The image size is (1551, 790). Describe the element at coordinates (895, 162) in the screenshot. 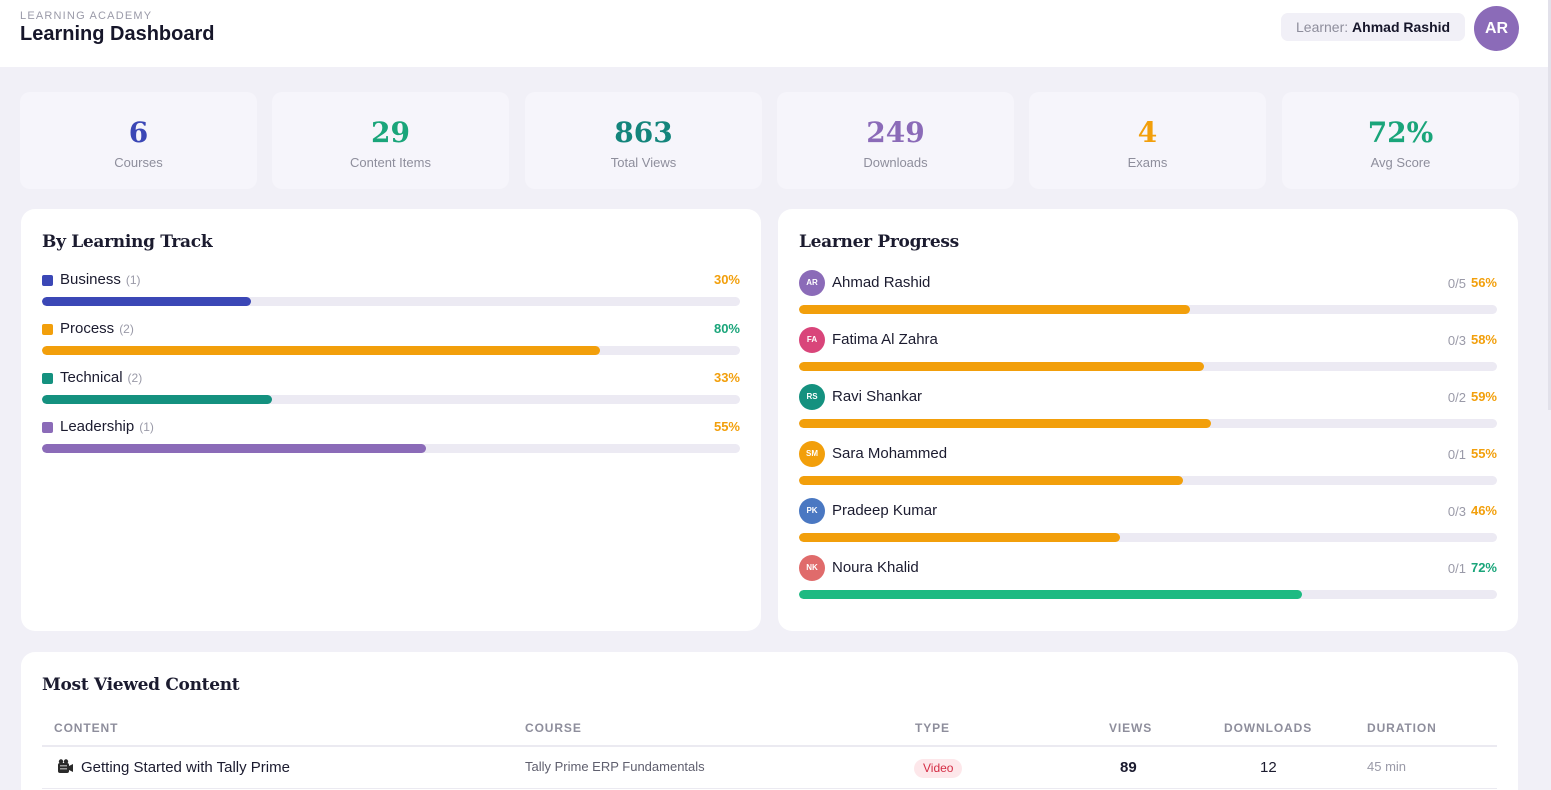

I see `stat-label: Downloads` at that location.